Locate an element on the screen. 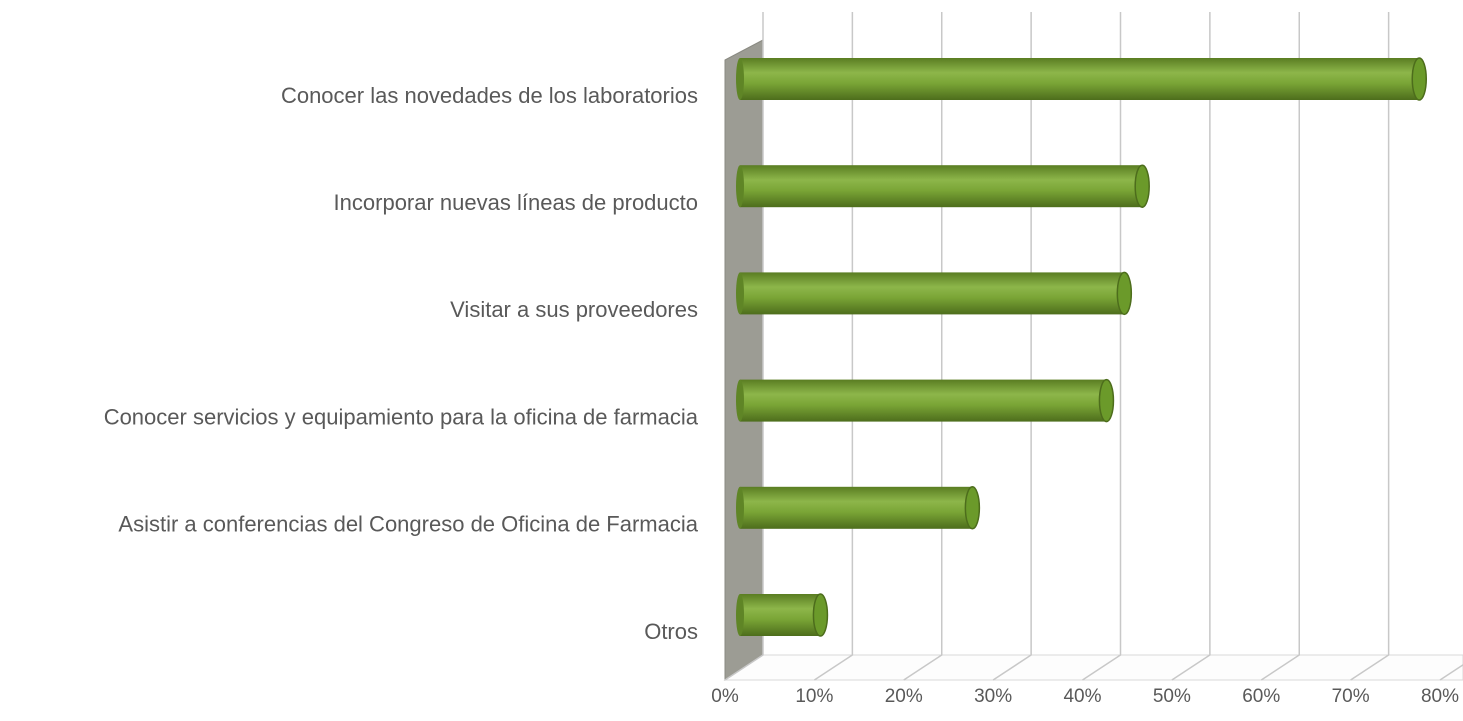 This screenshot has height=721, width=1463. x-tick-label: 50% is located at coordinates (1172, 696).